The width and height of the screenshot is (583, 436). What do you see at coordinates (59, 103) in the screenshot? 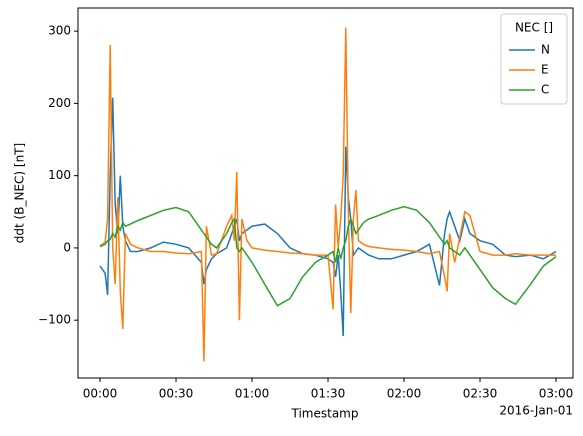
I see `y-tick-label: 200` at bounding box center [59, 103].